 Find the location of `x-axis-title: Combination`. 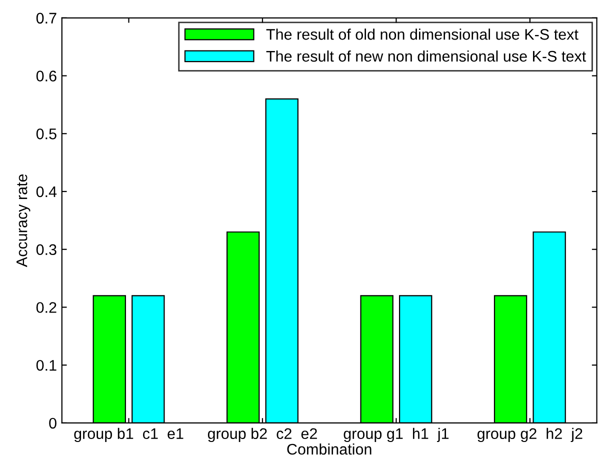

x-axis-title: Combination is located at coordinates (329, 449).